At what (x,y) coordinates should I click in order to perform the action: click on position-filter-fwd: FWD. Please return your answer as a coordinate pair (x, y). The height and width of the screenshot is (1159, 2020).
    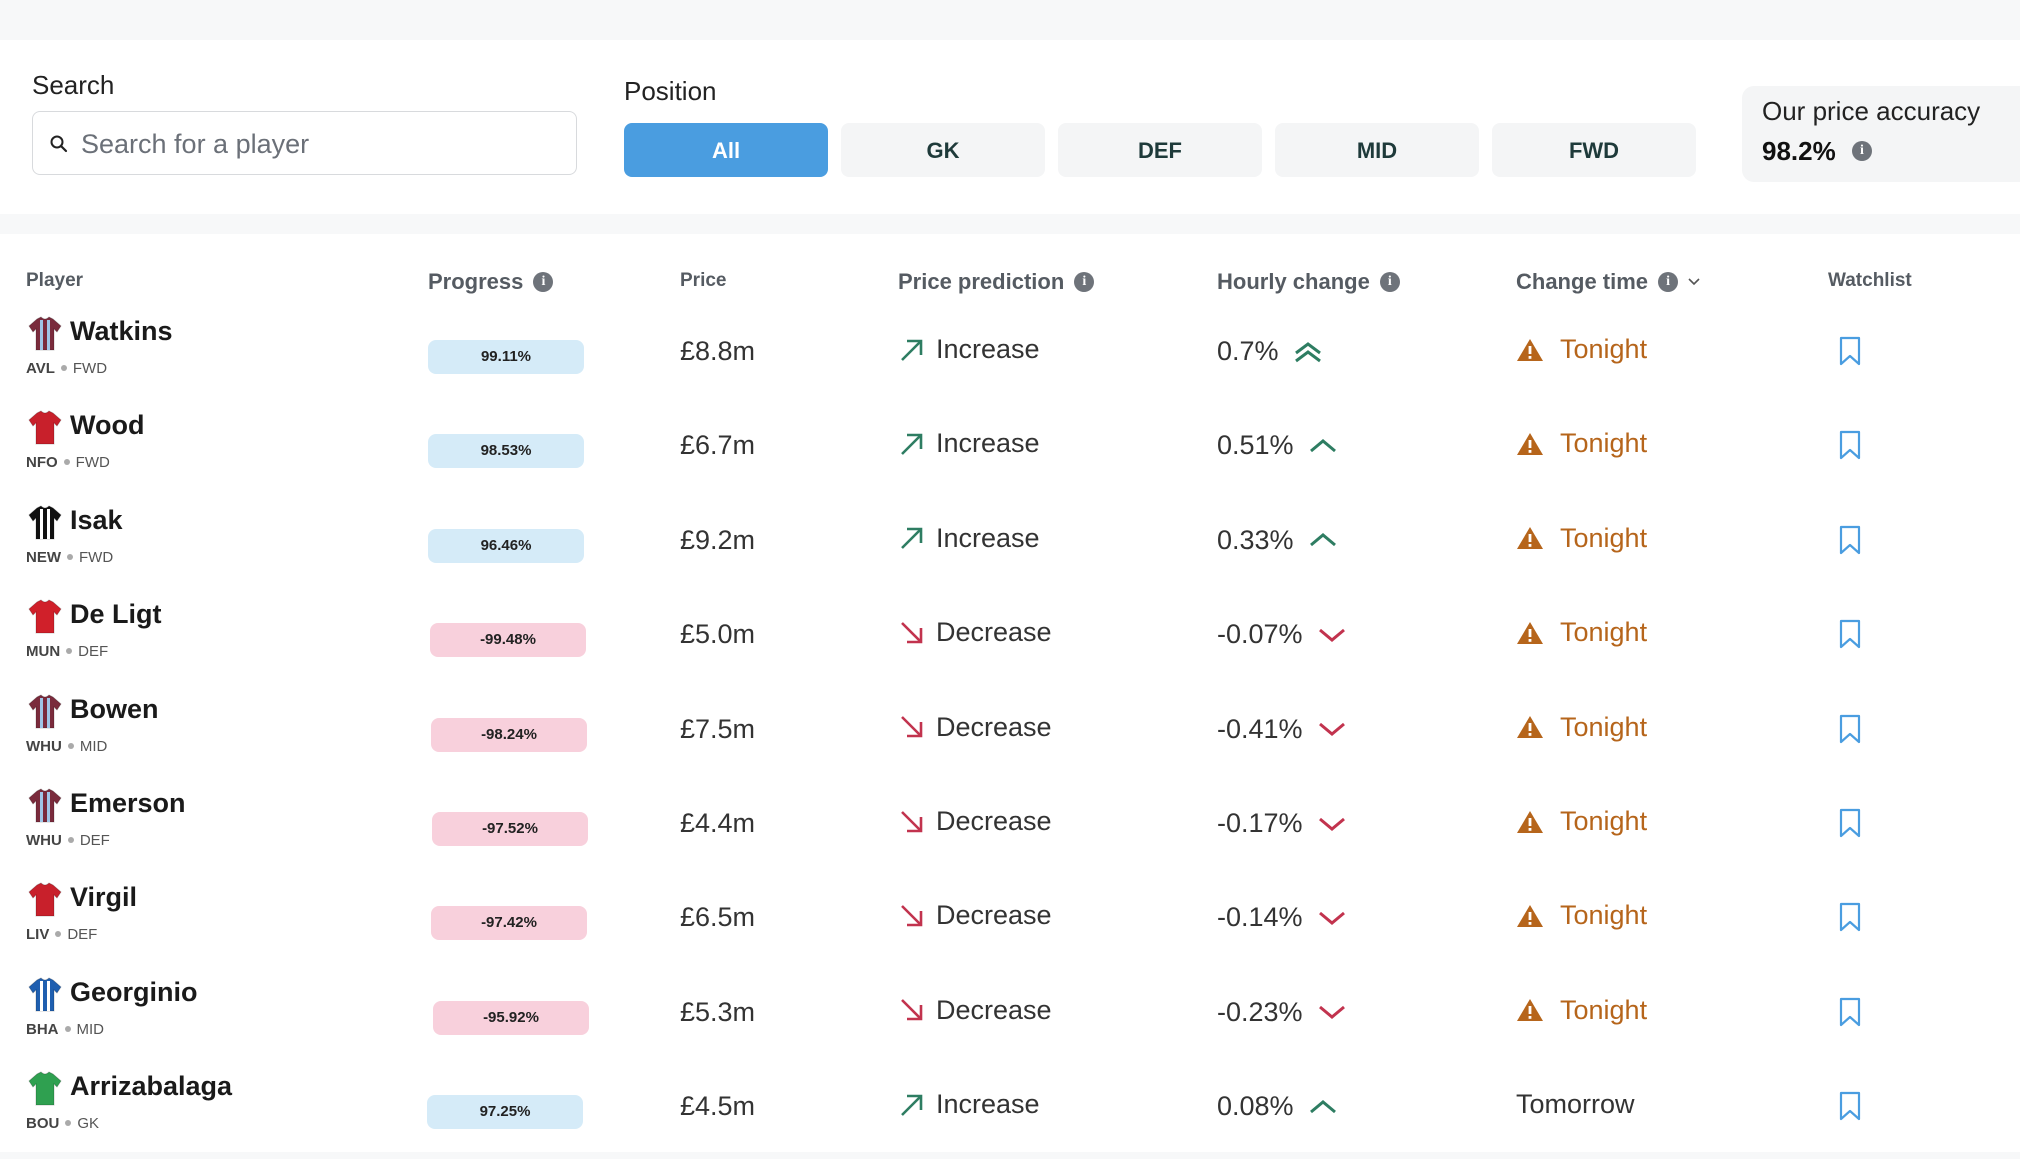
    Looking at the image, I should click on (1594, 150).